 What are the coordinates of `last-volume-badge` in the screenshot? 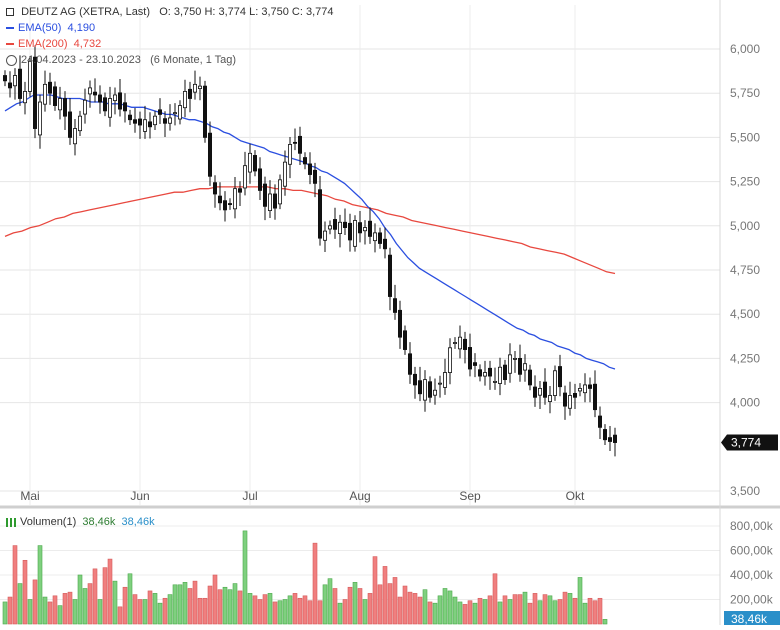 It's located at (752, 618).